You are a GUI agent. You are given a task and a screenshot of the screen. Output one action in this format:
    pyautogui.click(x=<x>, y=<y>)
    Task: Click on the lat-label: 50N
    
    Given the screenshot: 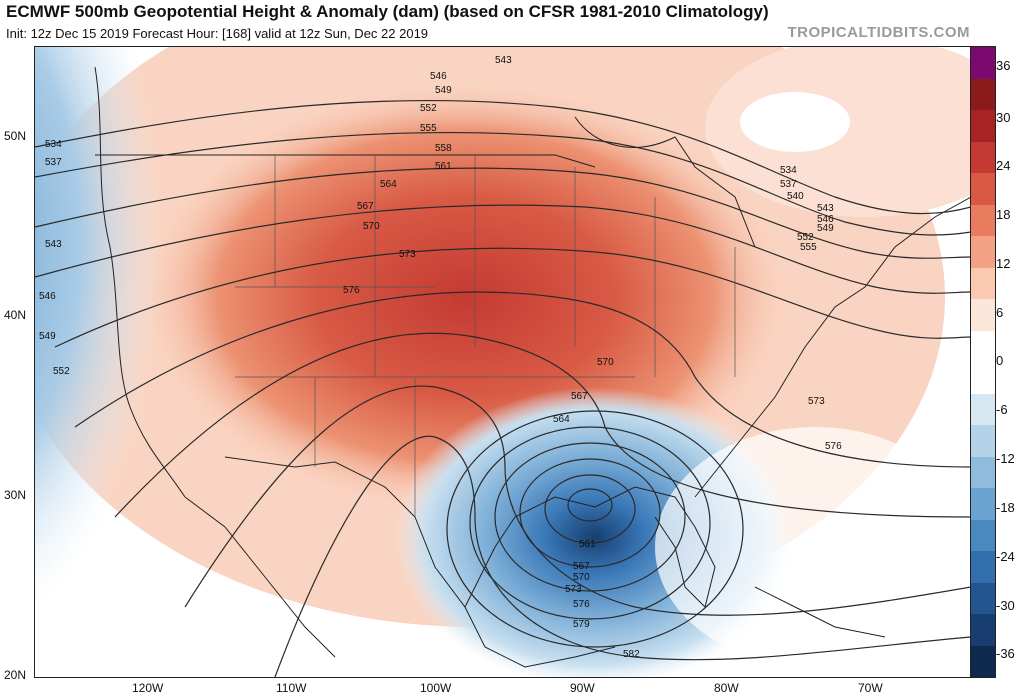 What is the action you would take?
    pyautogui.click(x=15, y=136)
    